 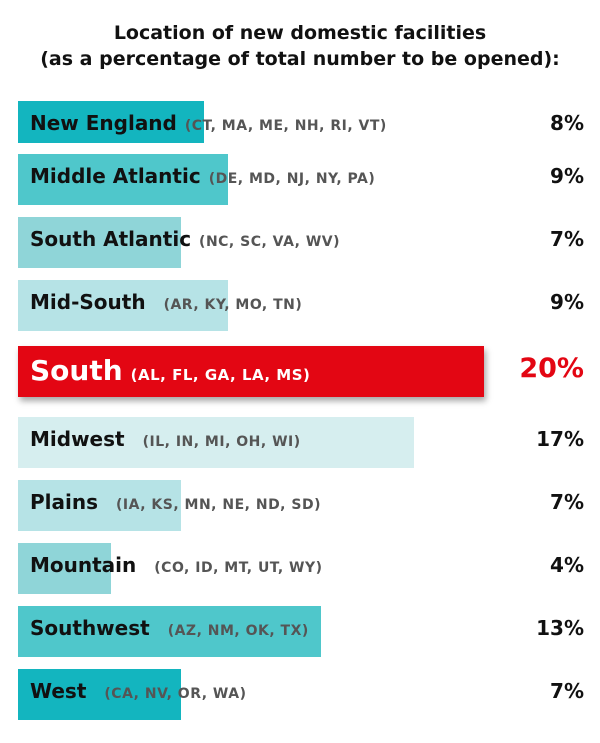 I want to click on bar-south, so click(x=251, y=371).